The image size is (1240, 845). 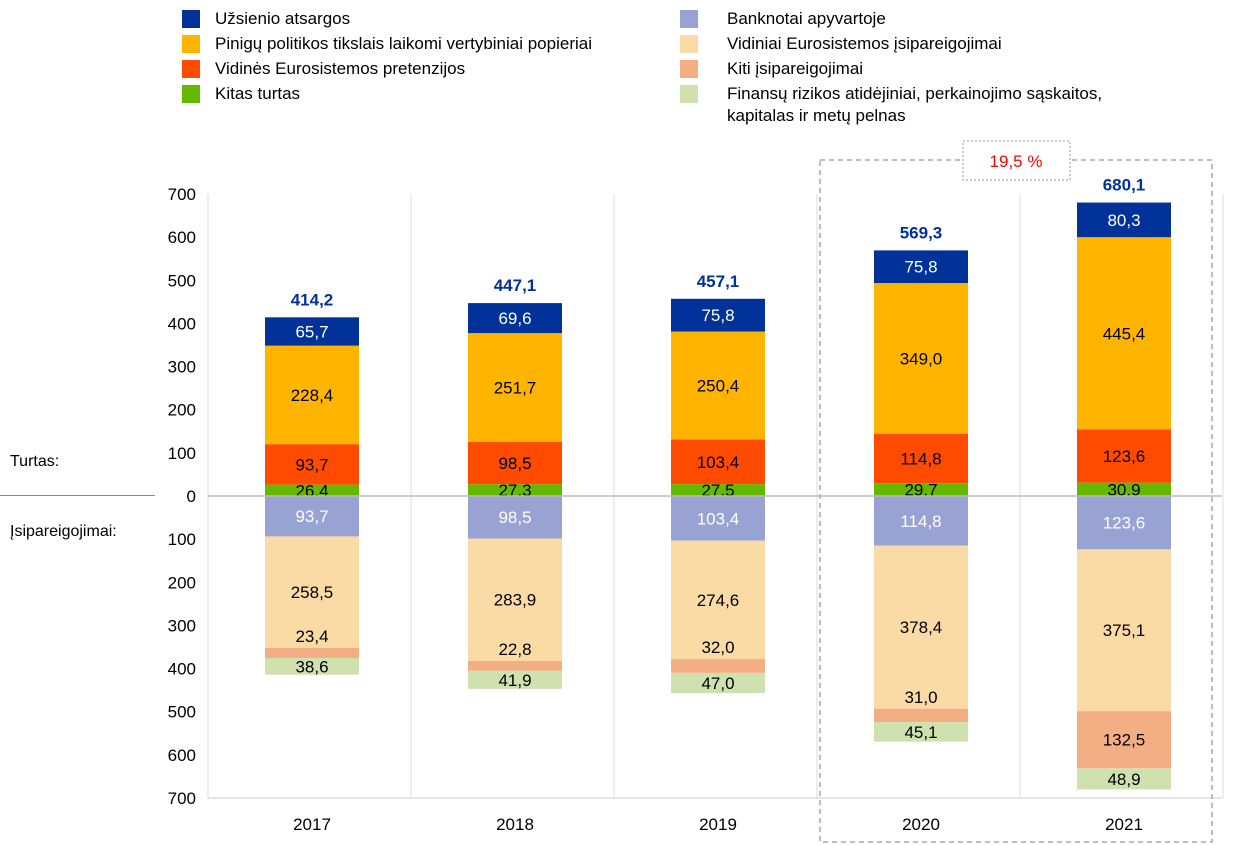 What do you see at coordinates (920, 490) in the screenshot?
I see `bar-value-label: 29,7` at bounding box center [920, 490].